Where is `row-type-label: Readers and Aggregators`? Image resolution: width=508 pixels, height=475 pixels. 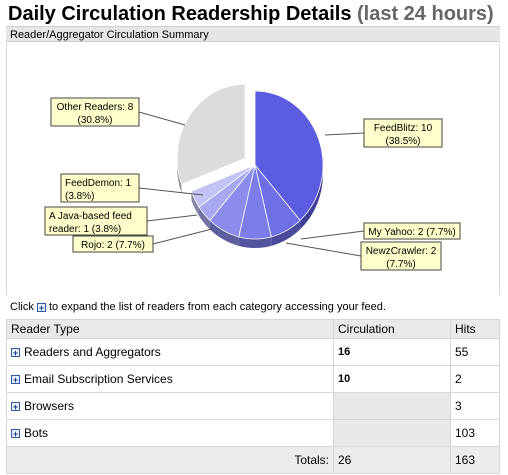 row-type-label: Readers and Aggregators is located at coordinates (92, 352).